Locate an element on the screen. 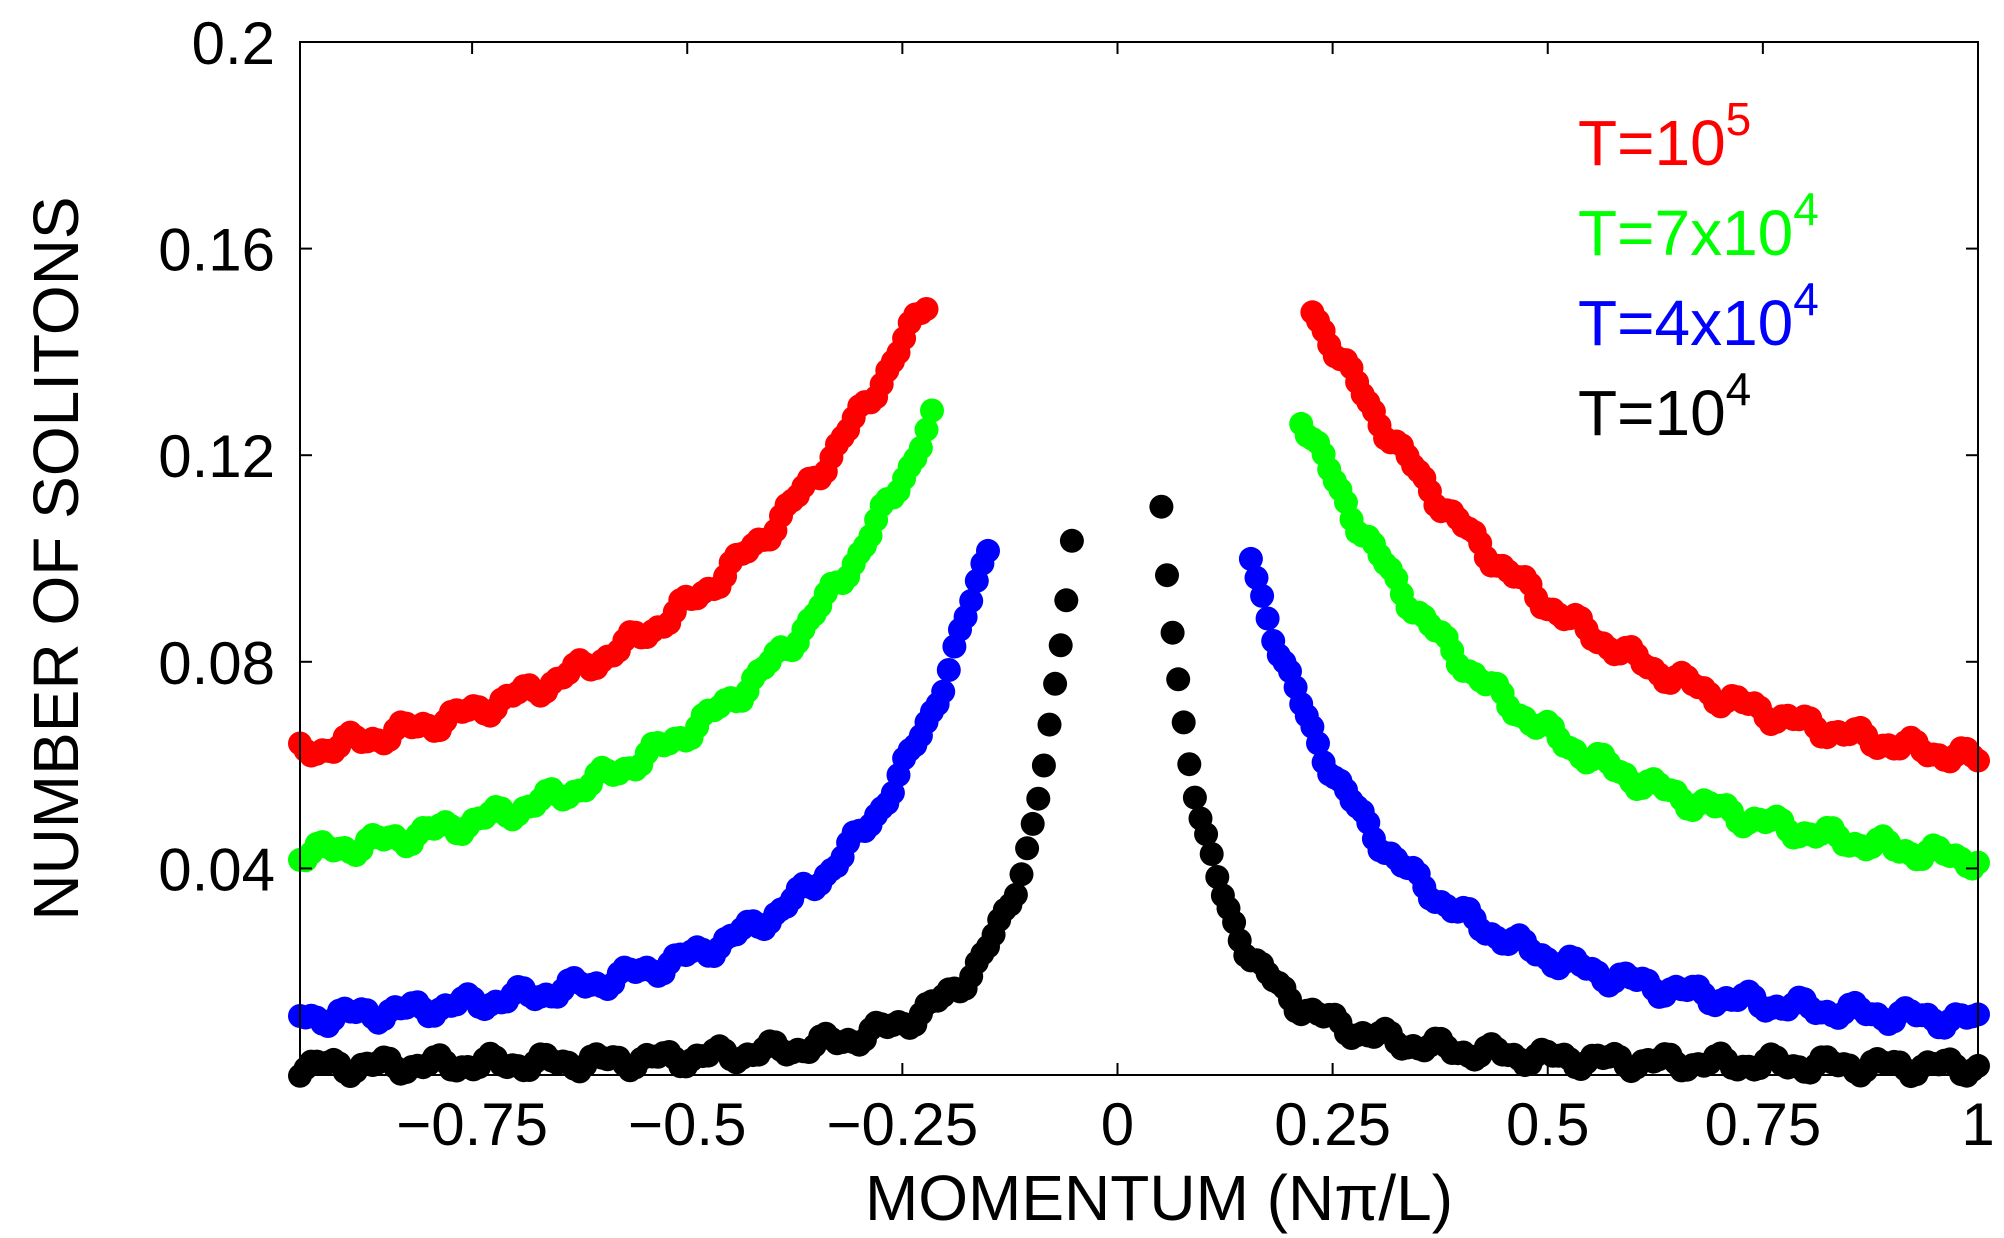  y-tick-label: 0.16 is located at coordinates (216, 250).